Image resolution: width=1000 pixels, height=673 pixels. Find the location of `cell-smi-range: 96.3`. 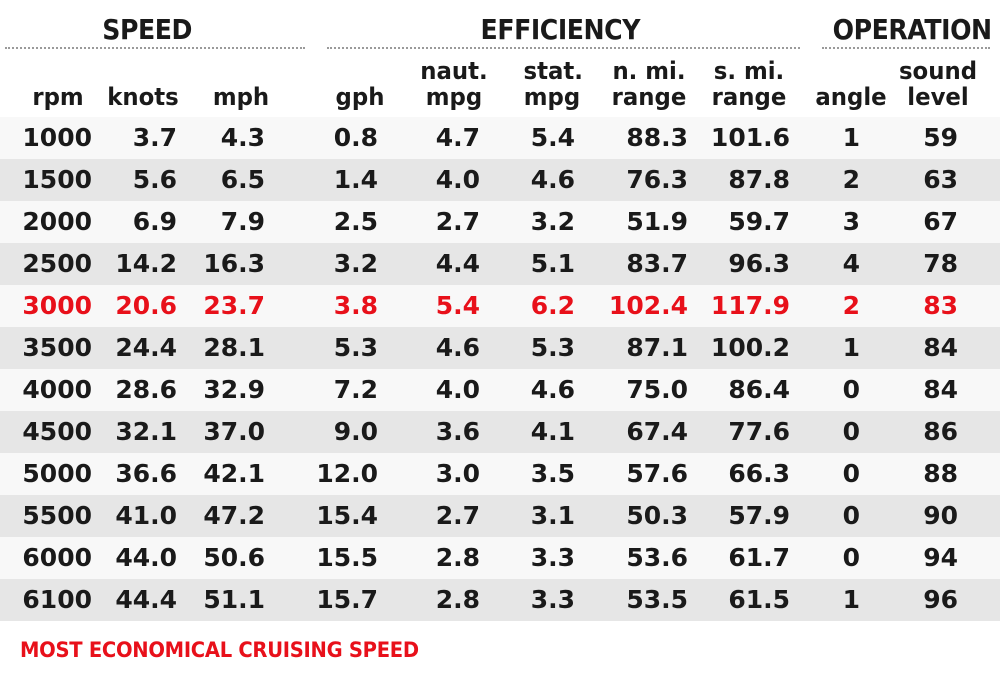

cell-smi-range: 96.3 is located at coordinates (759, 263).